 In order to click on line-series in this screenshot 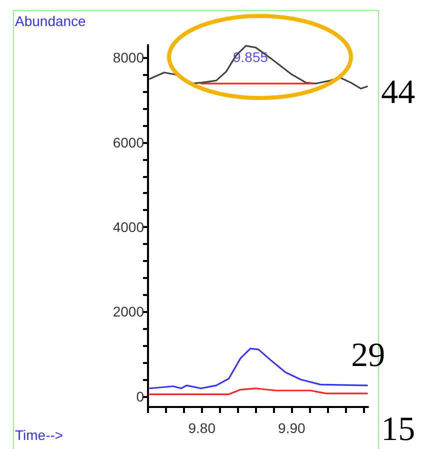, I will do `click(258, 67)`.